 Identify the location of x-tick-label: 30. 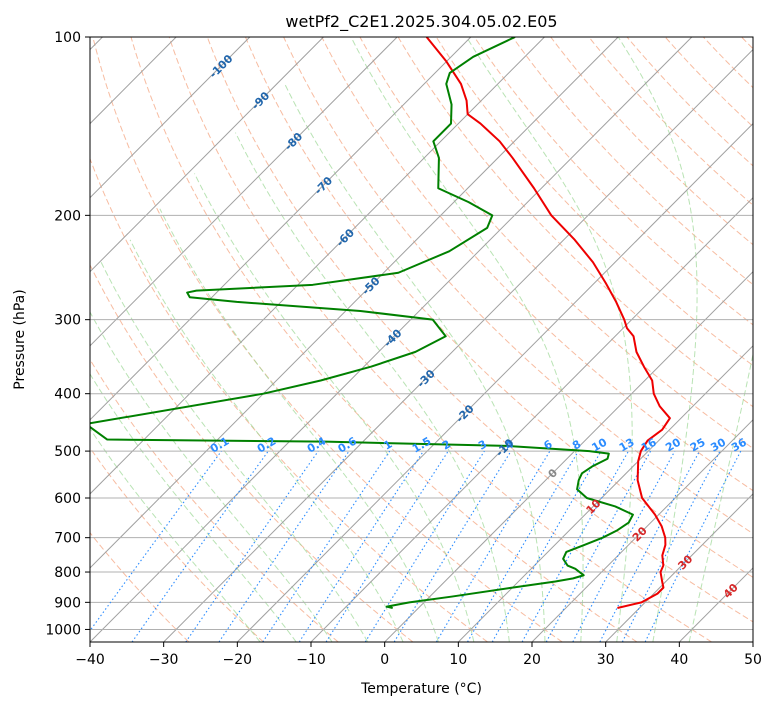
(606, 660).